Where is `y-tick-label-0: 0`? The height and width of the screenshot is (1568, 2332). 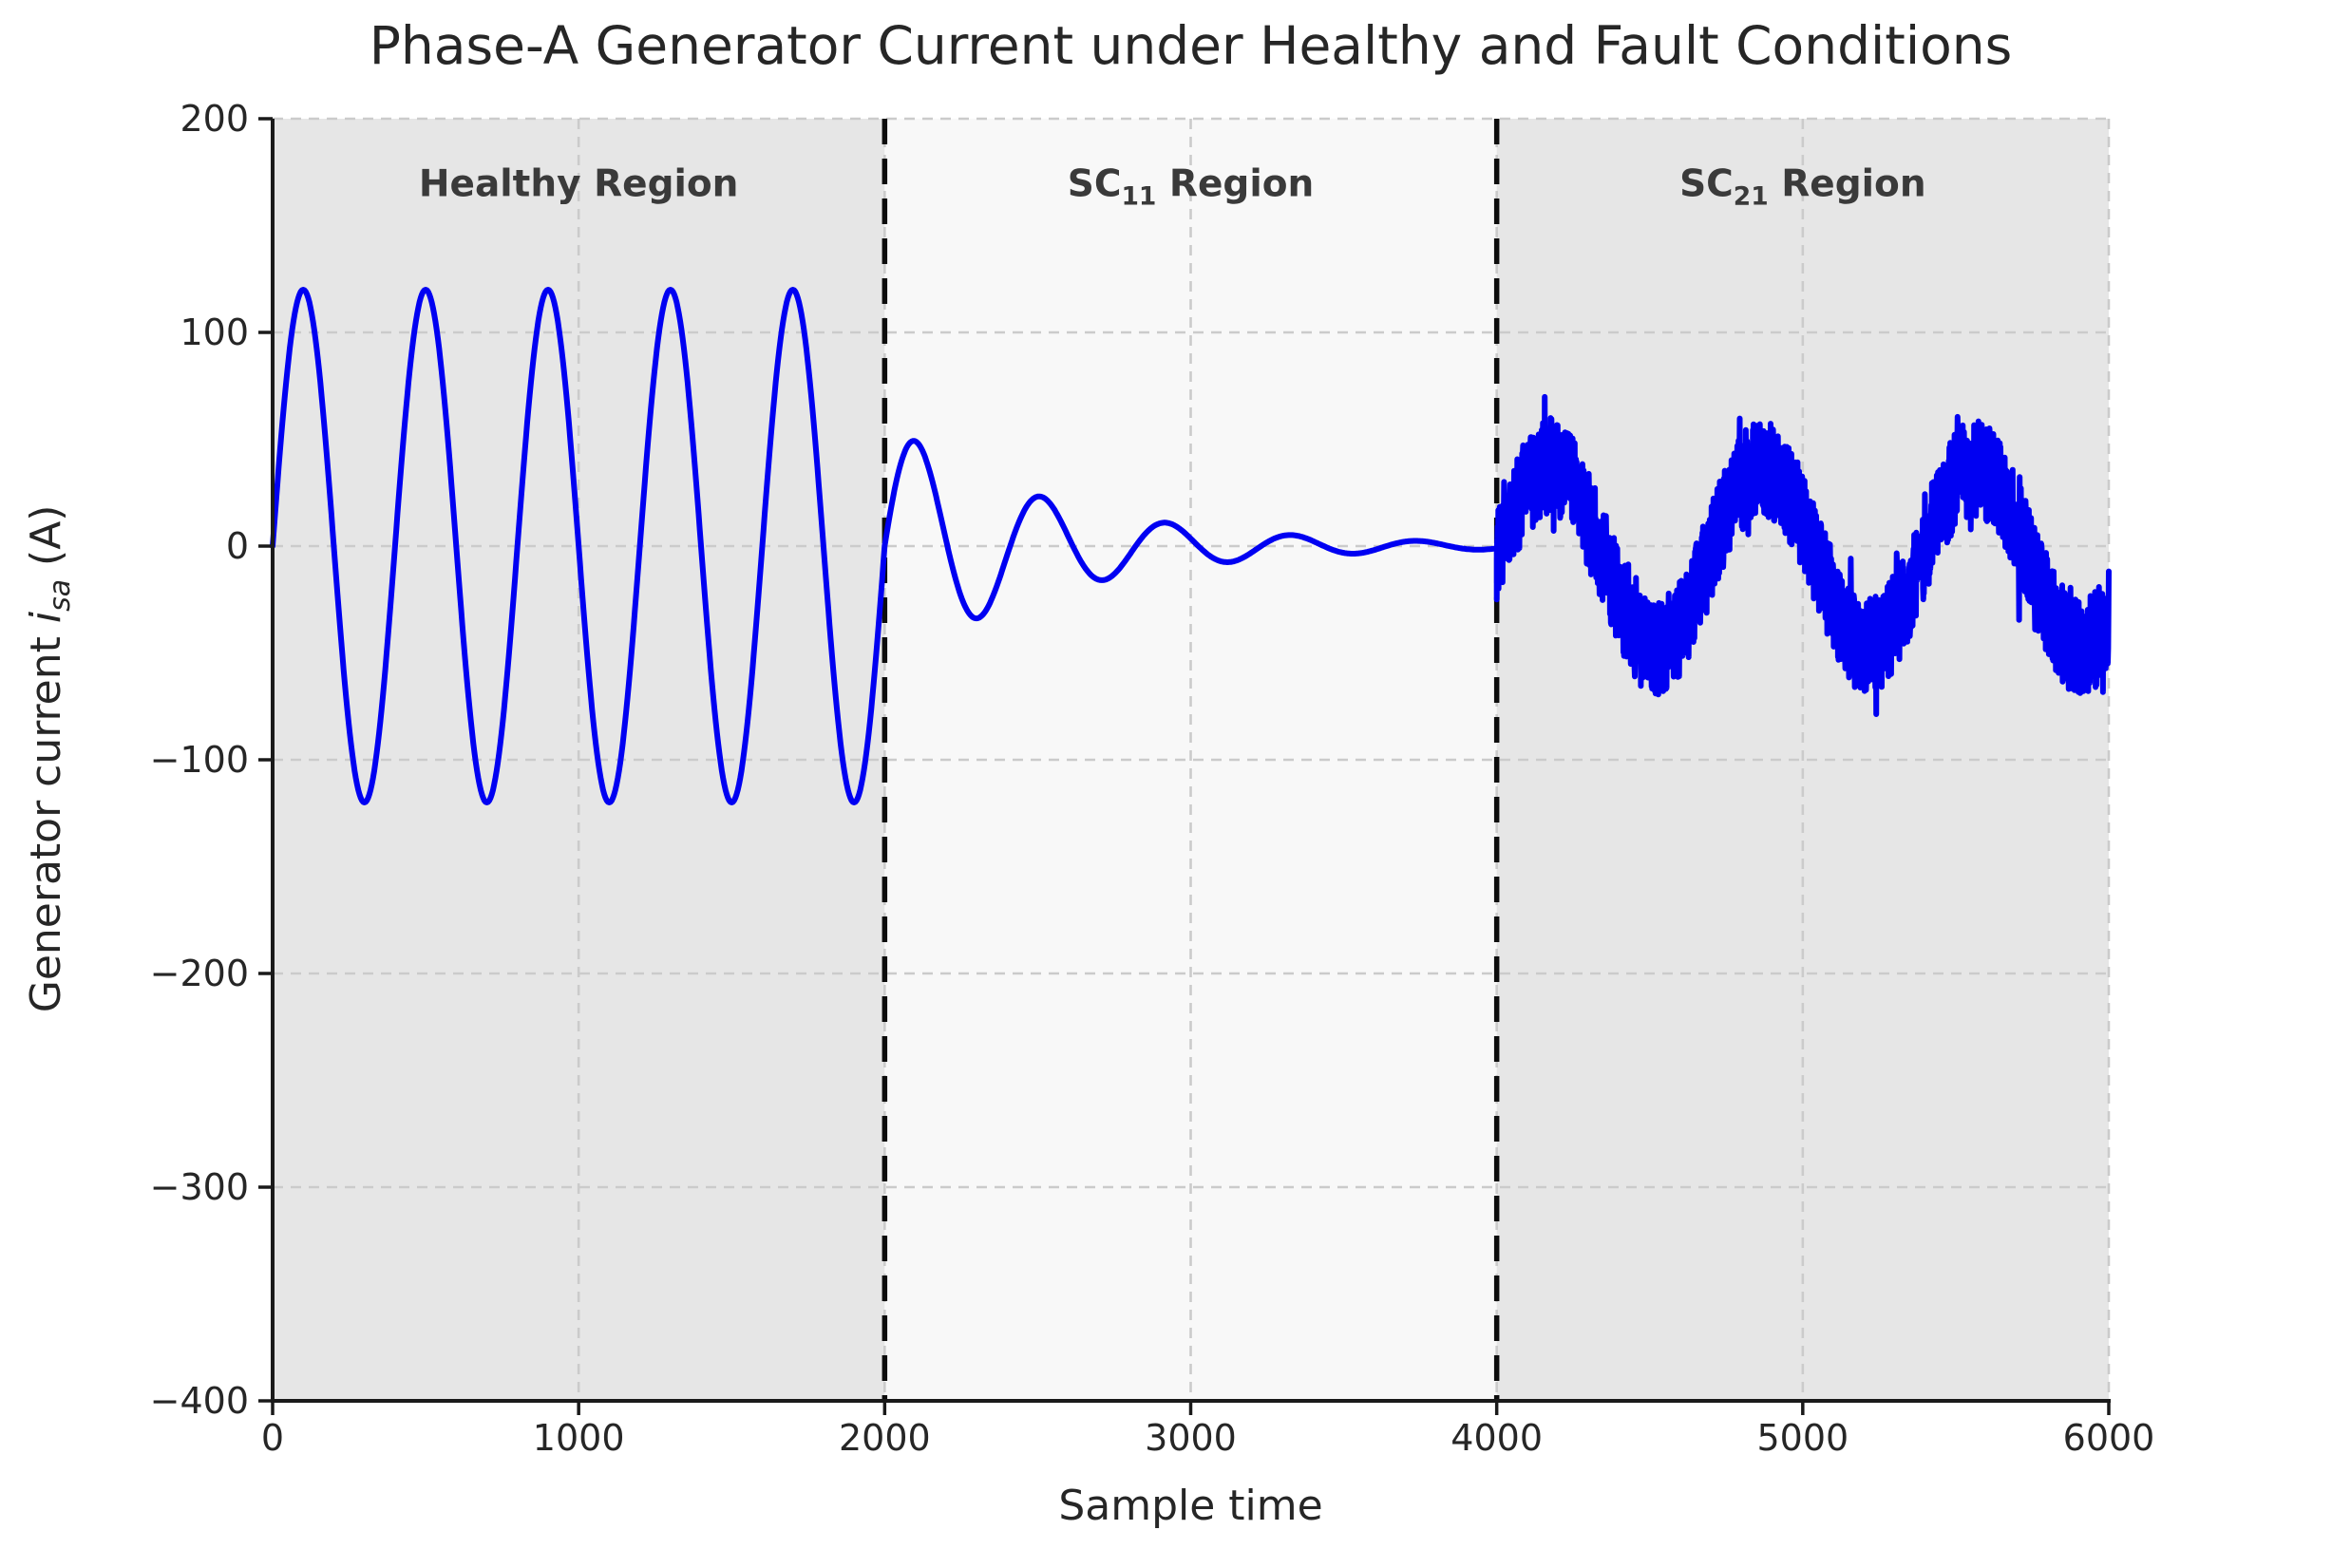 y-tick-label-0: 0 is located at coordinates (237, 546).